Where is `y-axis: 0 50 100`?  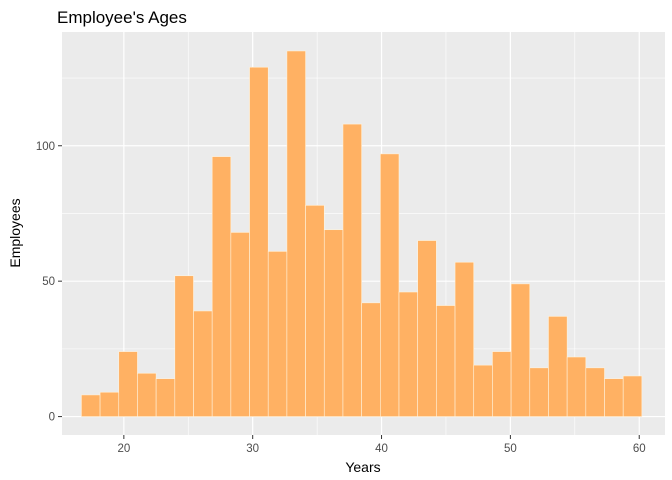 y-axis: 0 50 100 is located at coordinates (49, 282).